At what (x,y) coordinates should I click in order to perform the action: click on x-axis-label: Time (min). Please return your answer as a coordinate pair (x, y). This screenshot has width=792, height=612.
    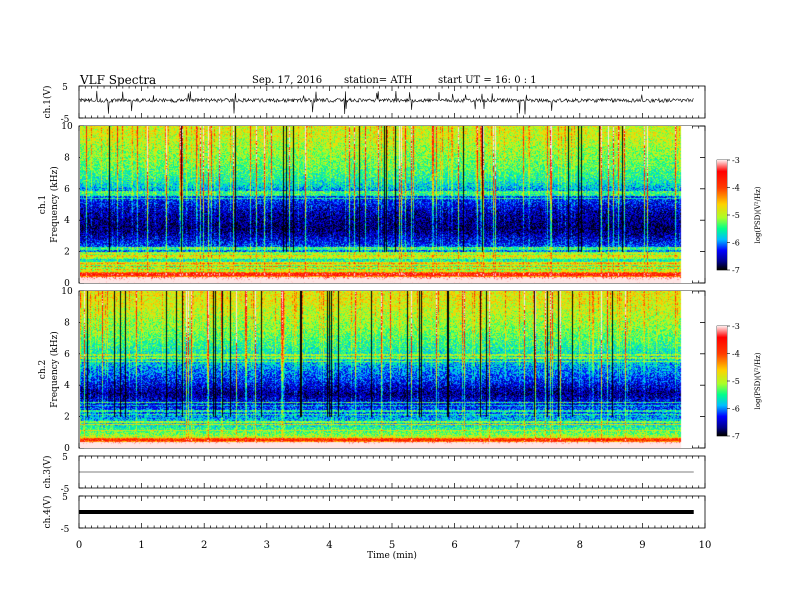
    Looking at the image, I should click on (392, 555).